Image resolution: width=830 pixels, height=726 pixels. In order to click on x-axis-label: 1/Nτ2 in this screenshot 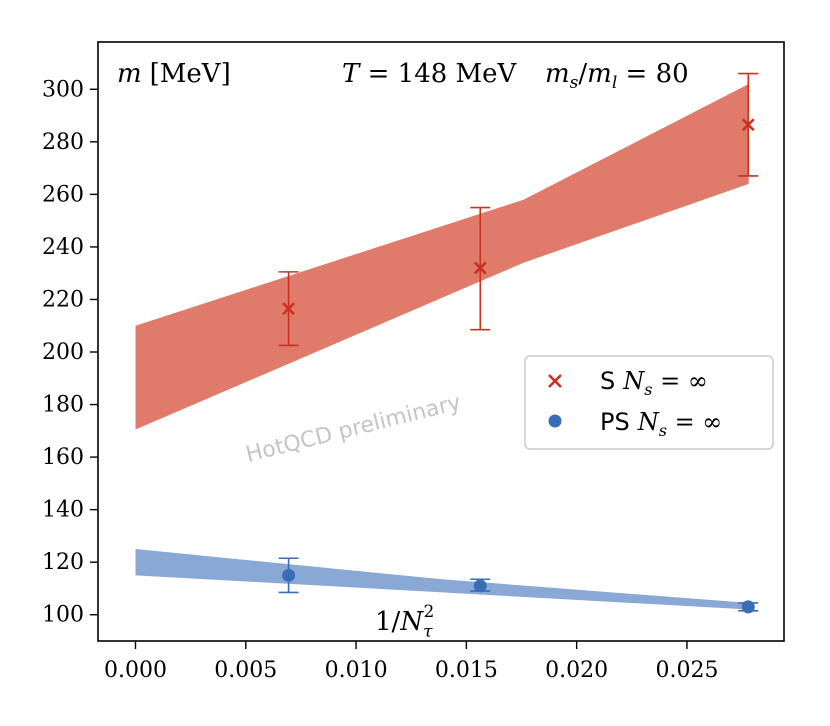, I will do `click(404, 622)`.